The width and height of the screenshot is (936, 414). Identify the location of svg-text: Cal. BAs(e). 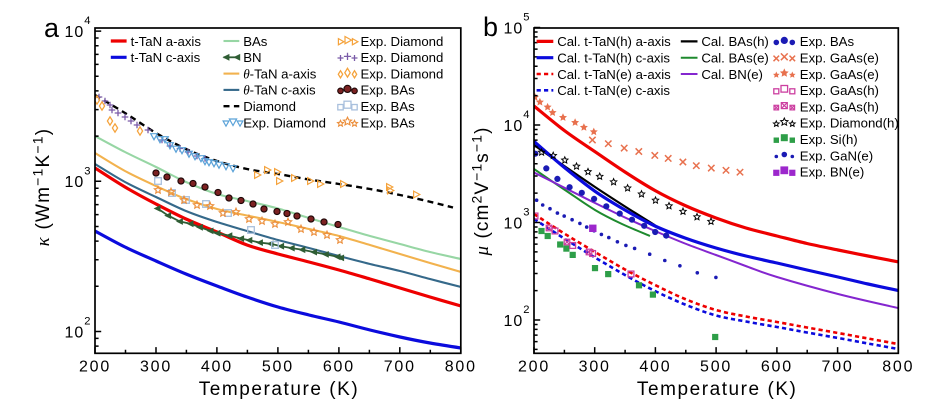
(734, 58).